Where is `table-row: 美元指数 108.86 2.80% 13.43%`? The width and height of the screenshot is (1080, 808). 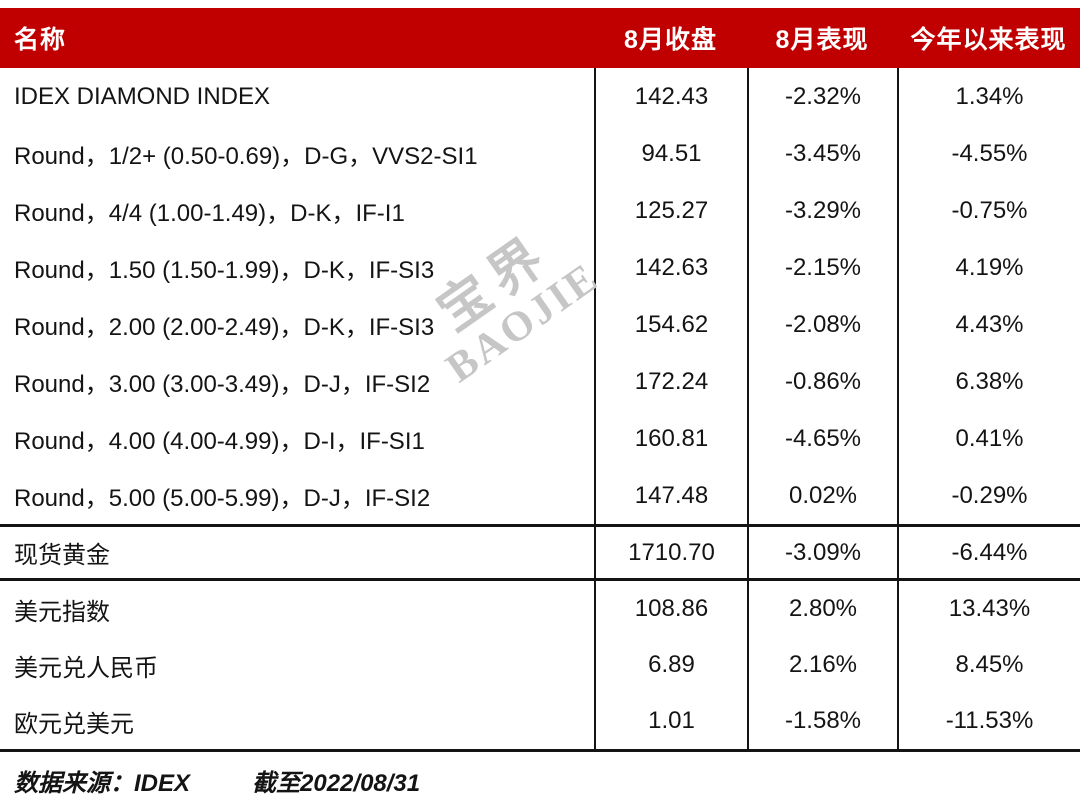 table-row: 美元指数 108.86 2.80% 13.43% is located at coordinates (540, 609).